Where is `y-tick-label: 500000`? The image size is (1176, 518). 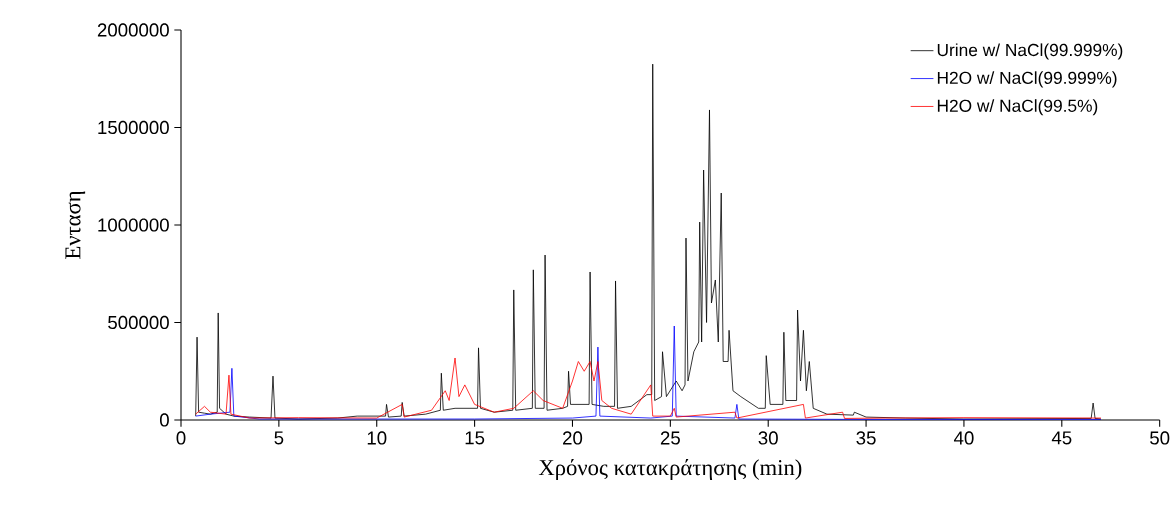 y-tick-label: 500000 is located at coordinates (138, 322).